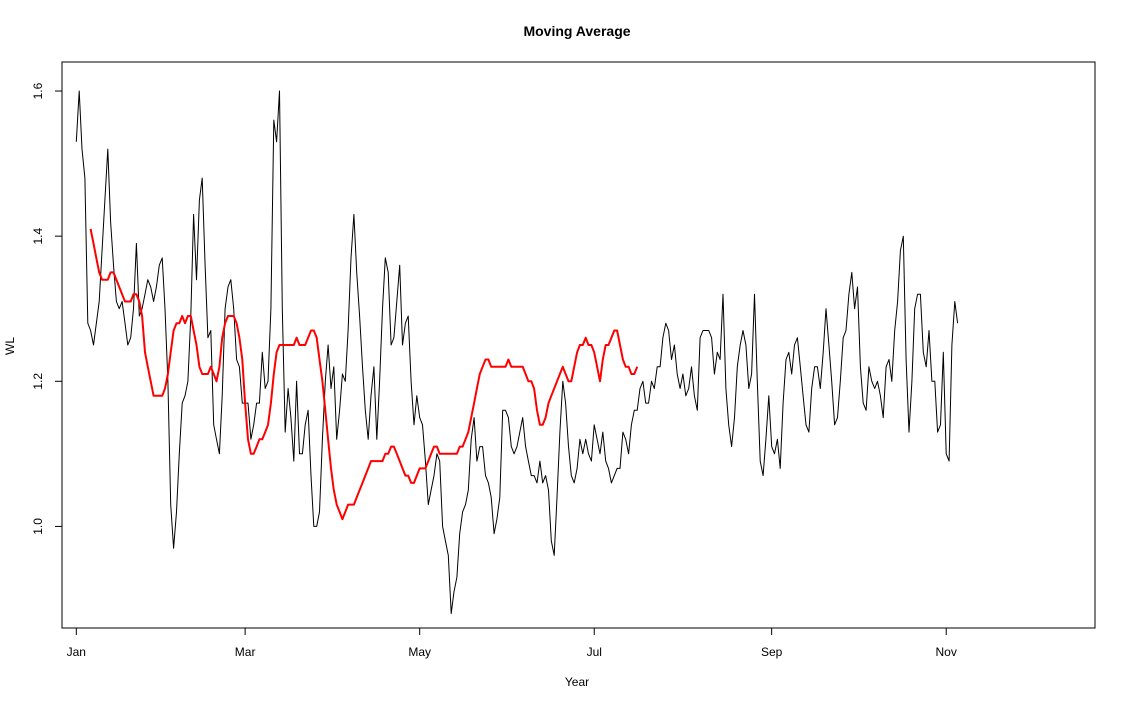 The image size is (1125, 704). Describe the element at coordinates (594, 652) in the screenshot. I see `x-tick-label: Jul` at that location.